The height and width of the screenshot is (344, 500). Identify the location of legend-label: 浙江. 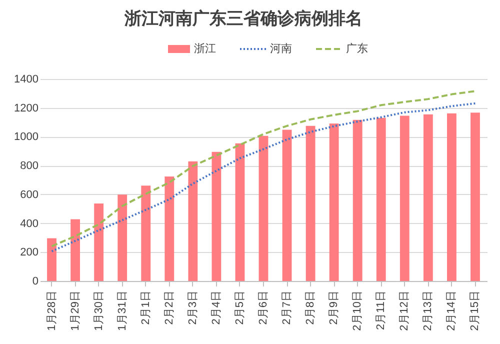
(205, 48).